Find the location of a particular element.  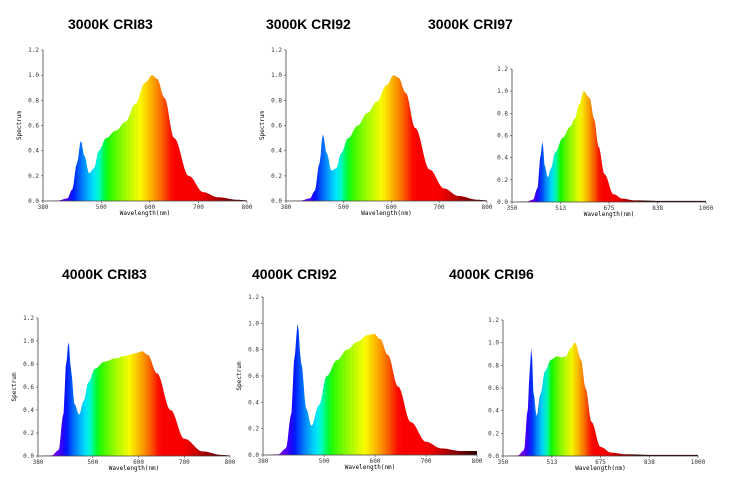

chart-title-6: 4000K CRI96 is located at coordinates (491, 274).